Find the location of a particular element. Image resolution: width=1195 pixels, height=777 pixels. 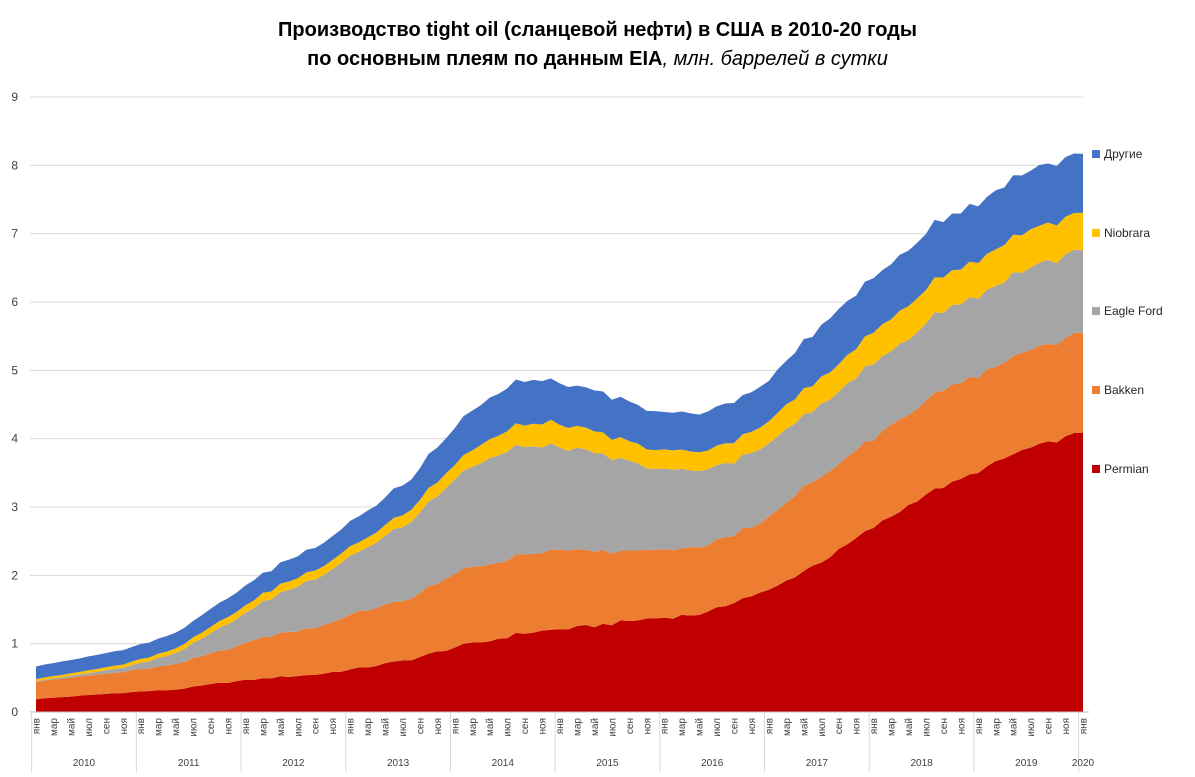

y-tick-label: 5 is located at coordinates (14, 370).